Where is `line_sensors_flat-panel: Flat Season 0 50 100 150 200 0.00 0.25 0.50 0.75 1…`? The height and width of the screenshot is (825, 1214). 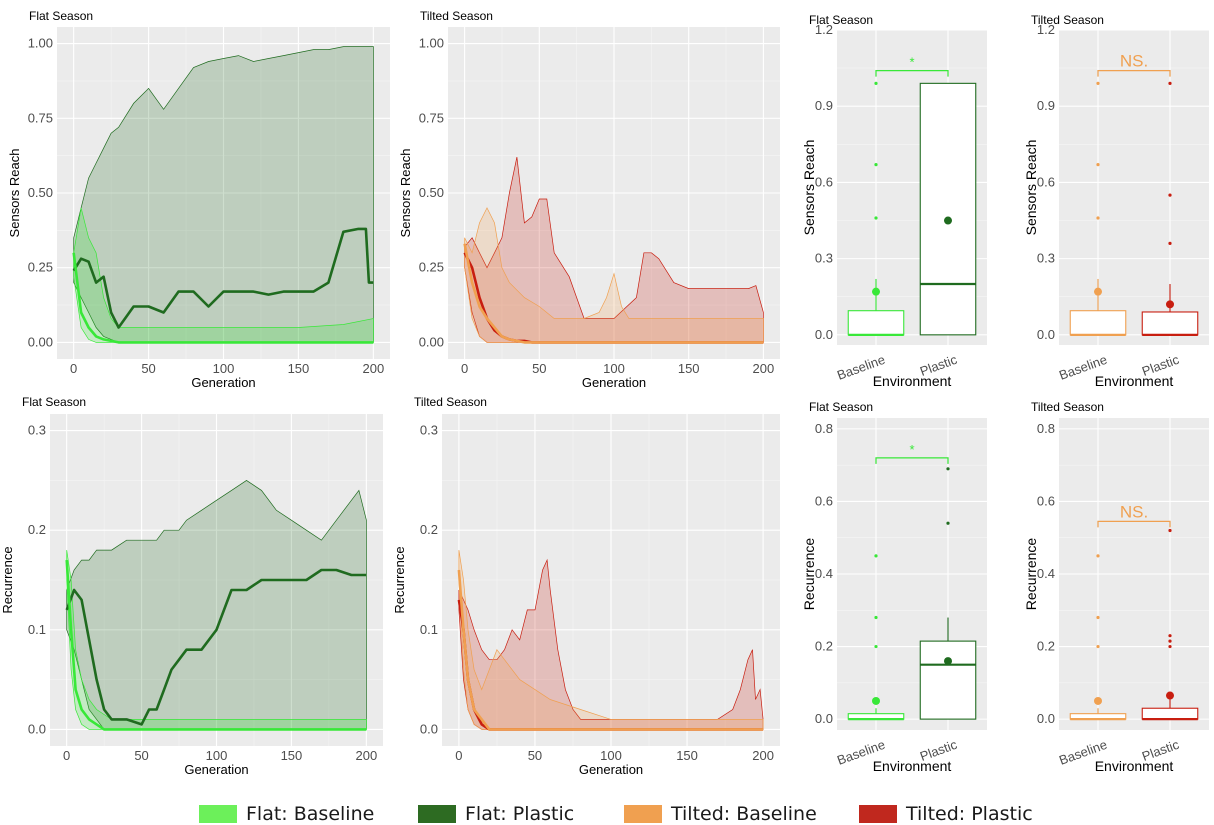 line_sensors_flat-panel: Flat Season 0 50 100 150 200 0.00 0.25 0.50 0.75 1… is located at coordinates (198, 199).